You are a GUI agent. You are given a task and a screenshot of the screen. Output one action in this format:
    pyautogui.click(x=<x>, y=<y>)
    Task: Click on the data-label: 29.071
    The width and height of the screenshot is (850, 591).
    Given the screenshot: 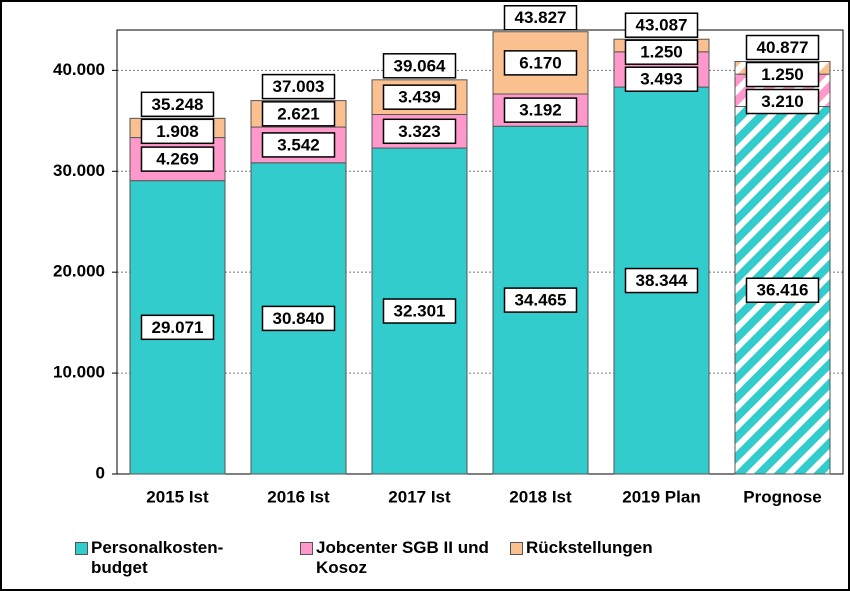 What is the action you would take?
    pyautogui.click(x=178, y=327)
    